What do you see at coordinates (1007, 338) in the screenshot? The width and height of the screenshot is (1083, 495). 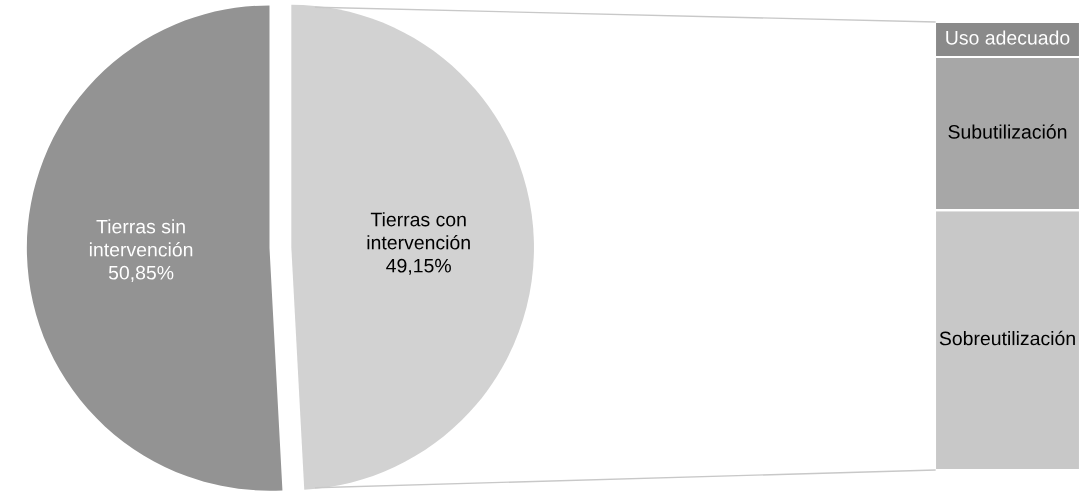 I see `series-label: Sobreutilización` at bounding box center [1007, 338].